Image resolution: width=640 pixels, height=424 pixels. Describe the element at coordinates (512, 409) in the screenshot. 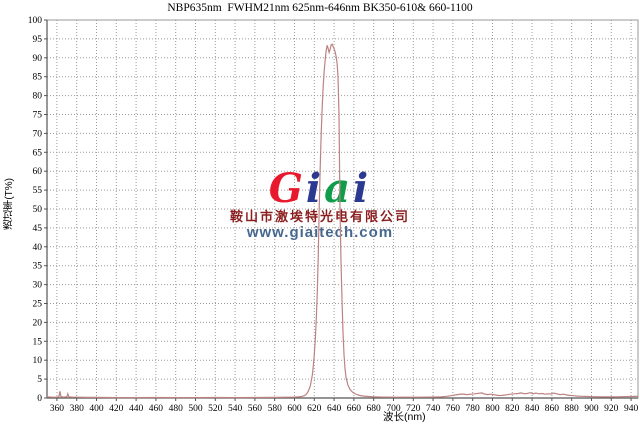

I see `svg-text: 820` at that location.